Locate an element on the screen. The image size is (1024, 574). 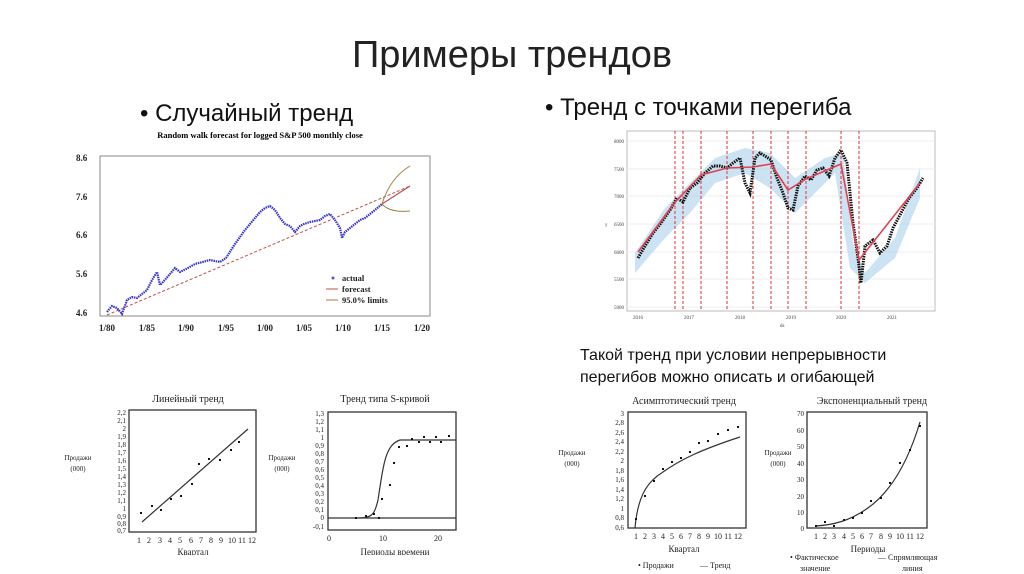
random-walk-legend: actual forecast 95.0% limits is located at coordinates (357, 289).